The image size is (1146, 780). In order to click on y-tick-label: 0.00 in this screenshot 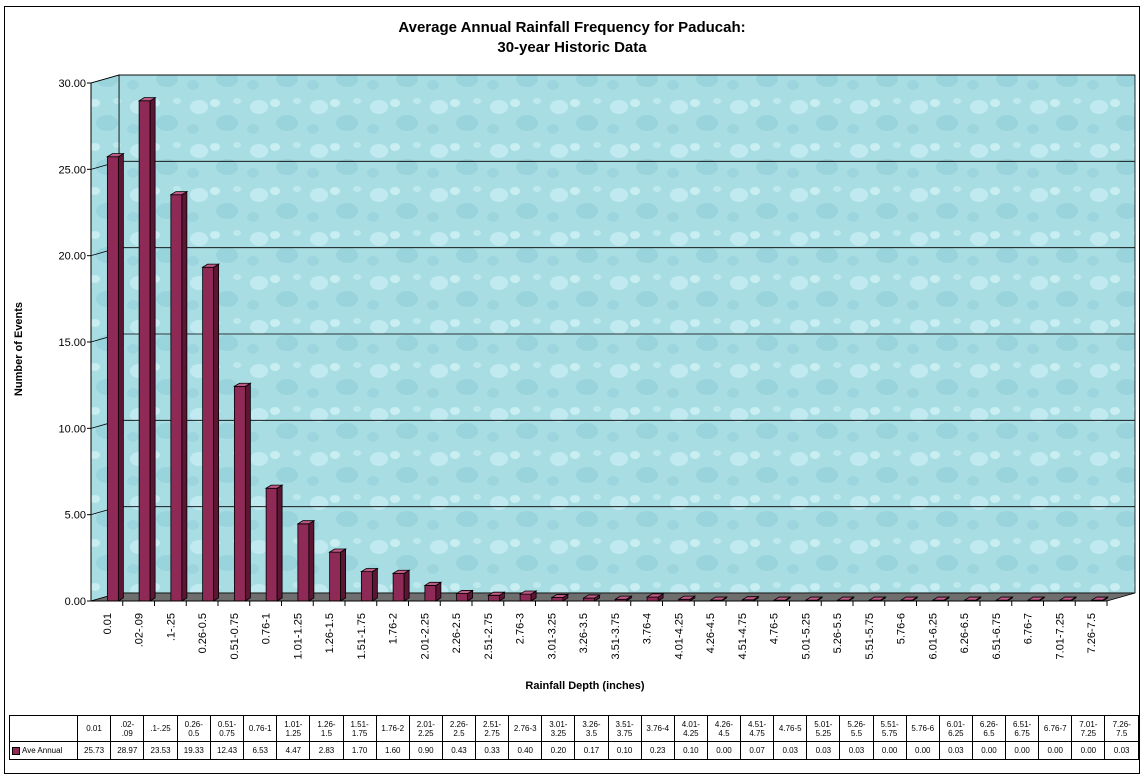, I will do `click(75, 602)`.